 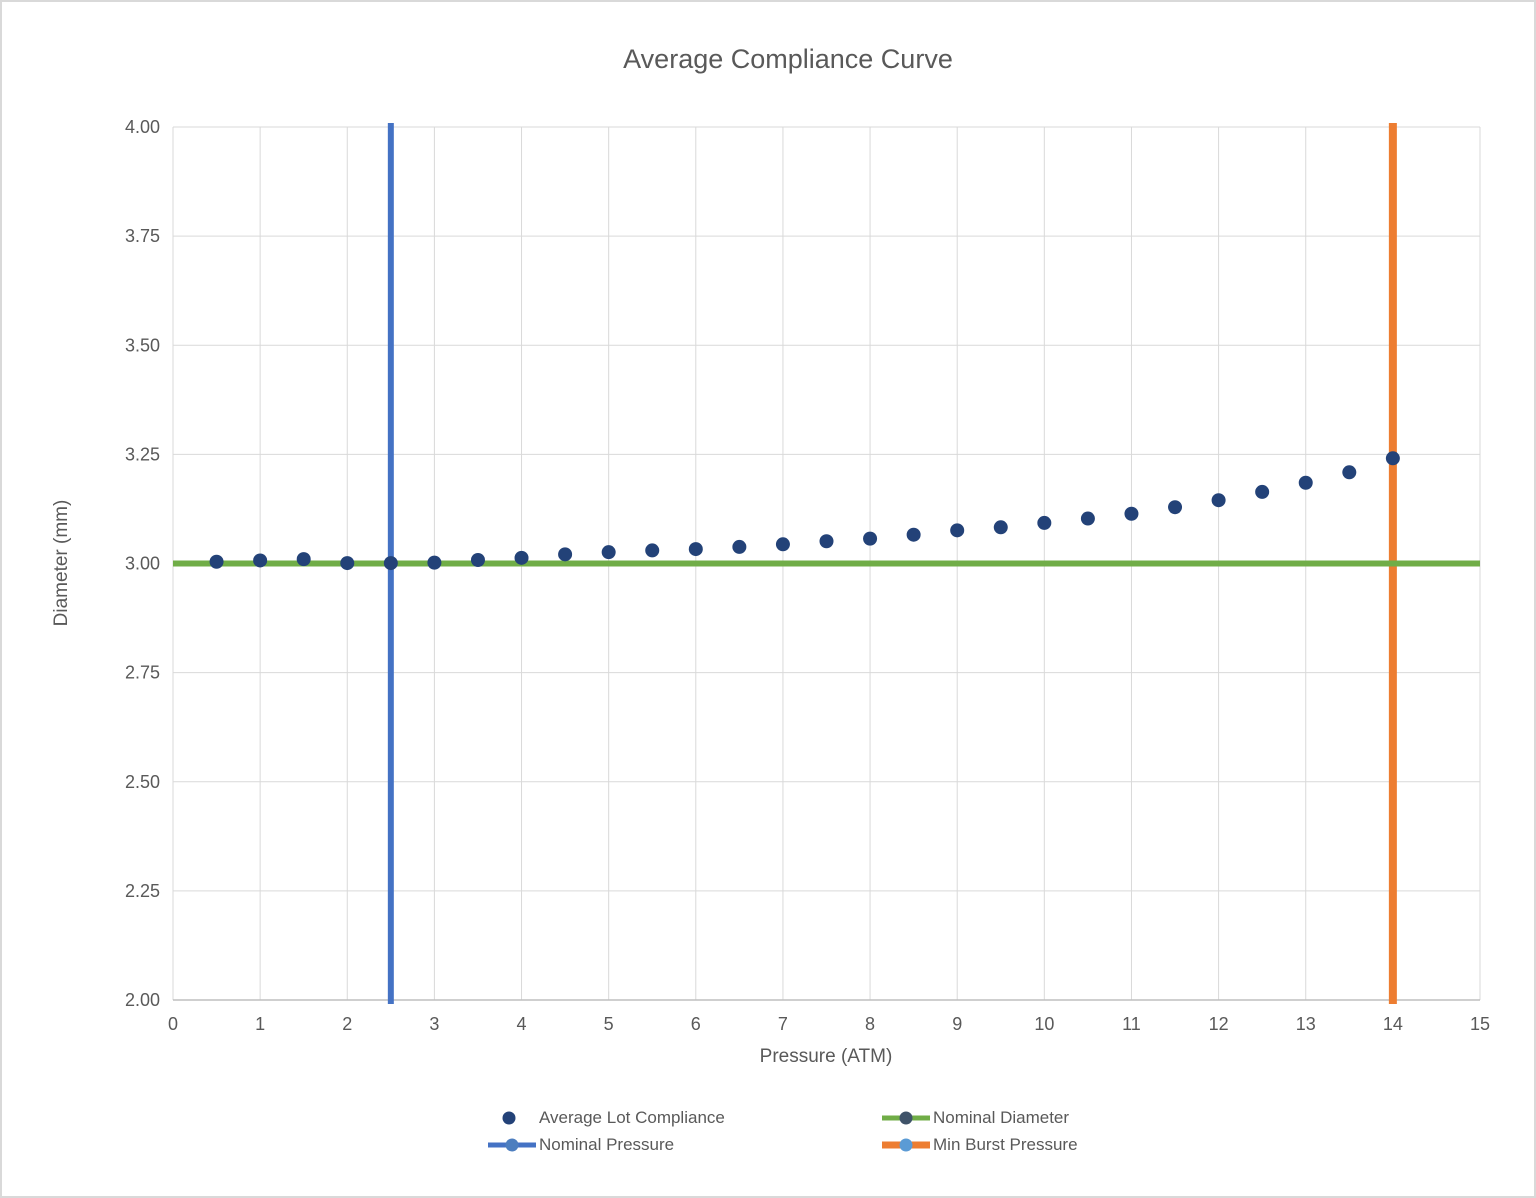 I want to click on x-tick-label: 7, so click(x=783, y=1024).